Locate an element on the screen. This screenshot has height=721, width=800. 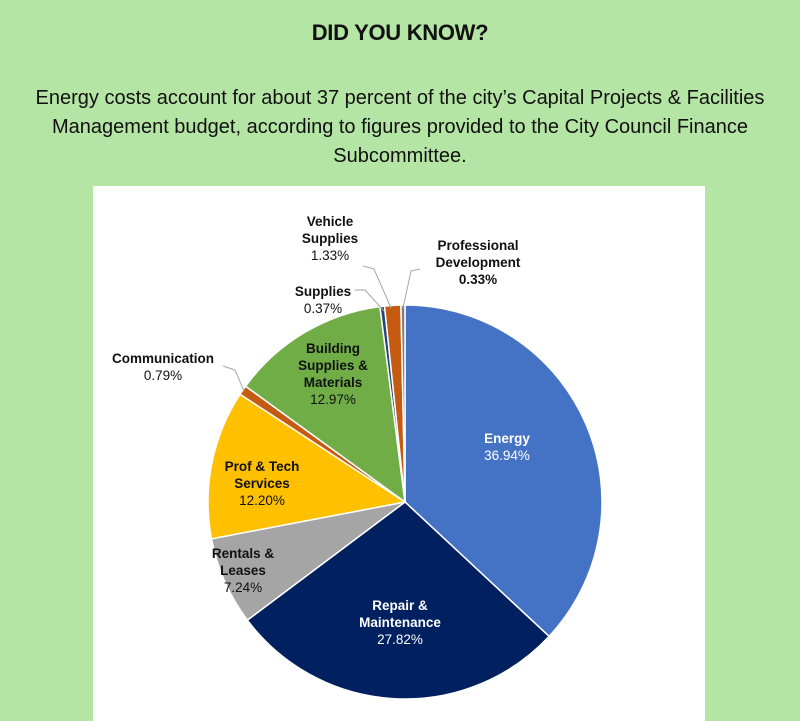
slice-percent: 36.94% is located at coordinates (507, 455).